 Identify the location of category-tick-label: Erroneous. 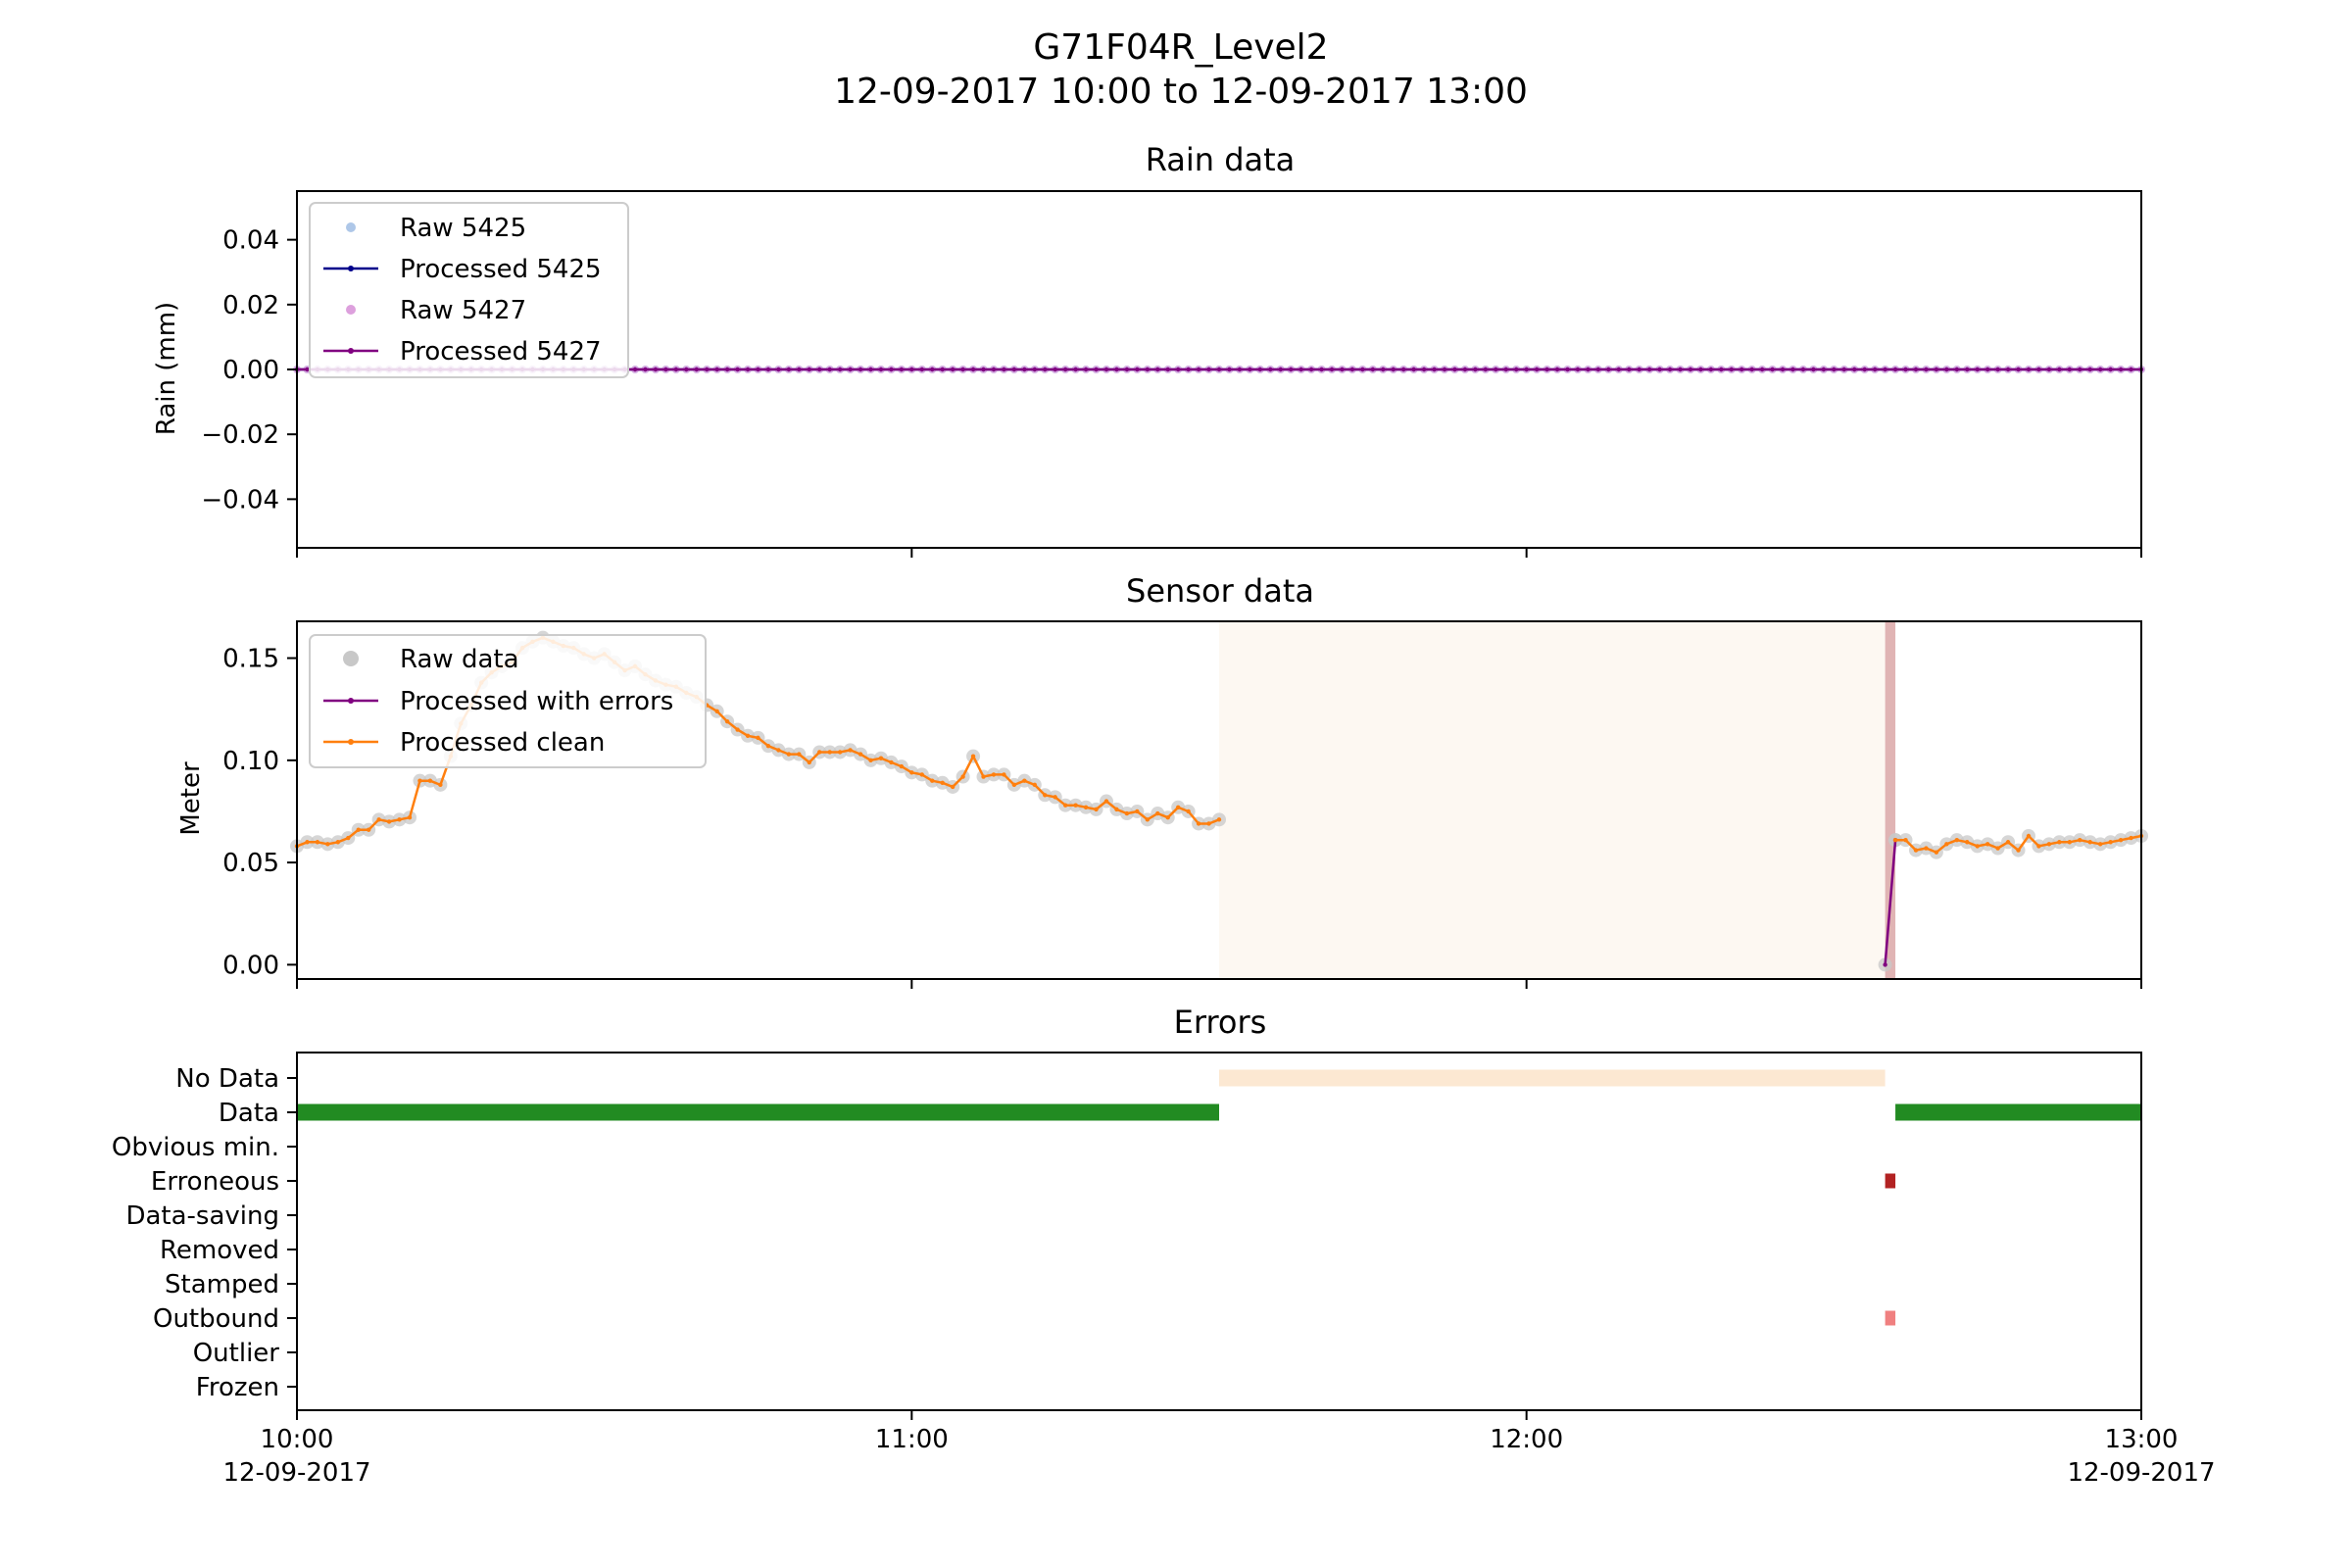
(215, 1182).